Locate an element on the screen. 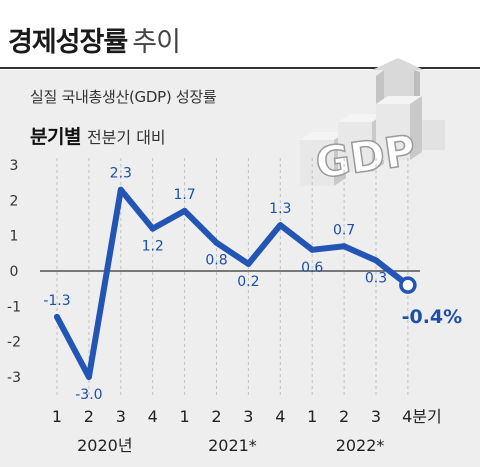  x-year-label: 2020년 is located at coordinates (104, 445).